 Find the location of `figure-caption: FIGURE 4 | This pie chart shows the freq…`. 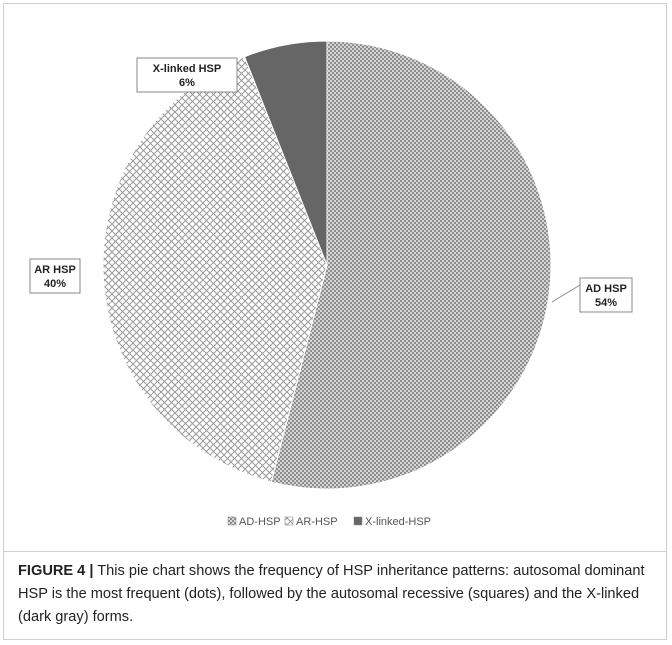

figure-caption: FIGURE 4 | This pie chart shows the freq… is located at coordinates (336, 594).